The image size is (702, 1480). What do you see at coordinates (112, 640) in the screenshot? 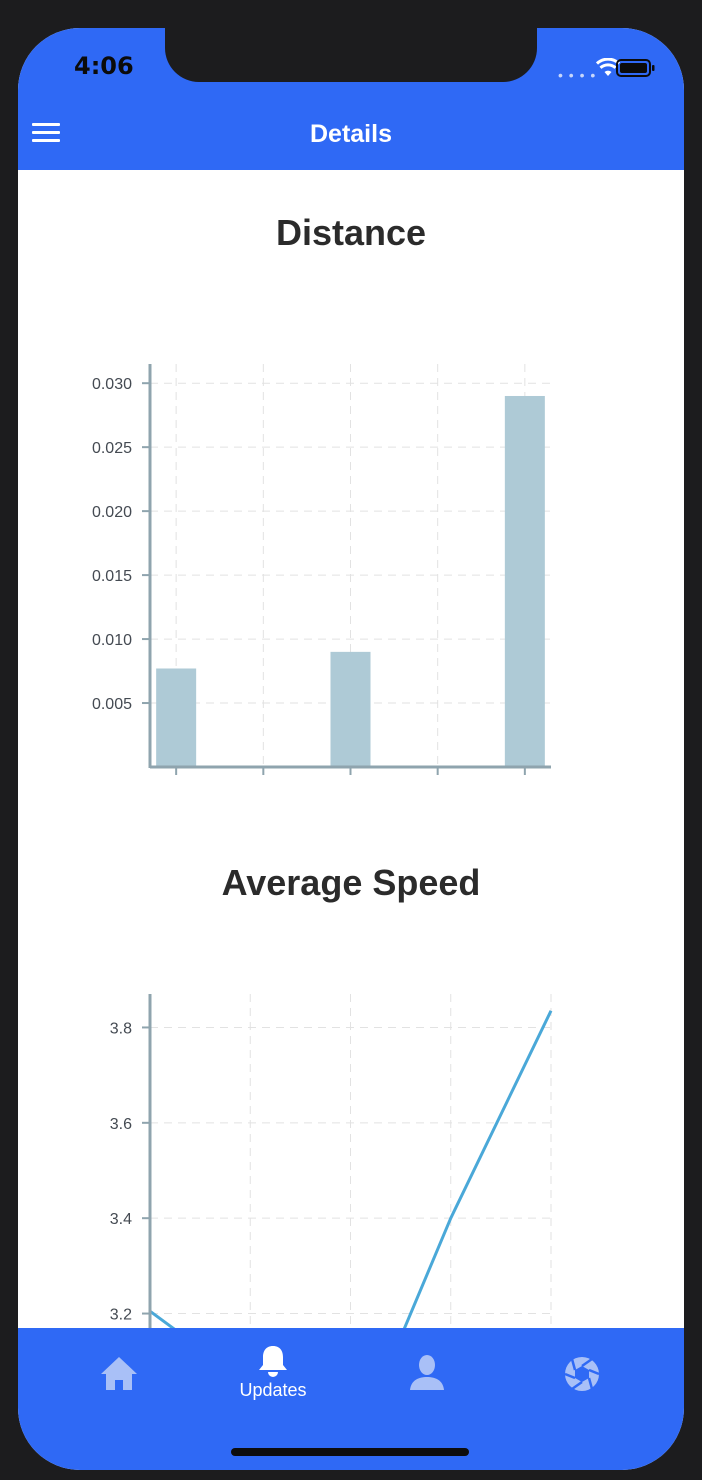
I see `y-tick-label: 0.010` at bounding box center [112, 640].